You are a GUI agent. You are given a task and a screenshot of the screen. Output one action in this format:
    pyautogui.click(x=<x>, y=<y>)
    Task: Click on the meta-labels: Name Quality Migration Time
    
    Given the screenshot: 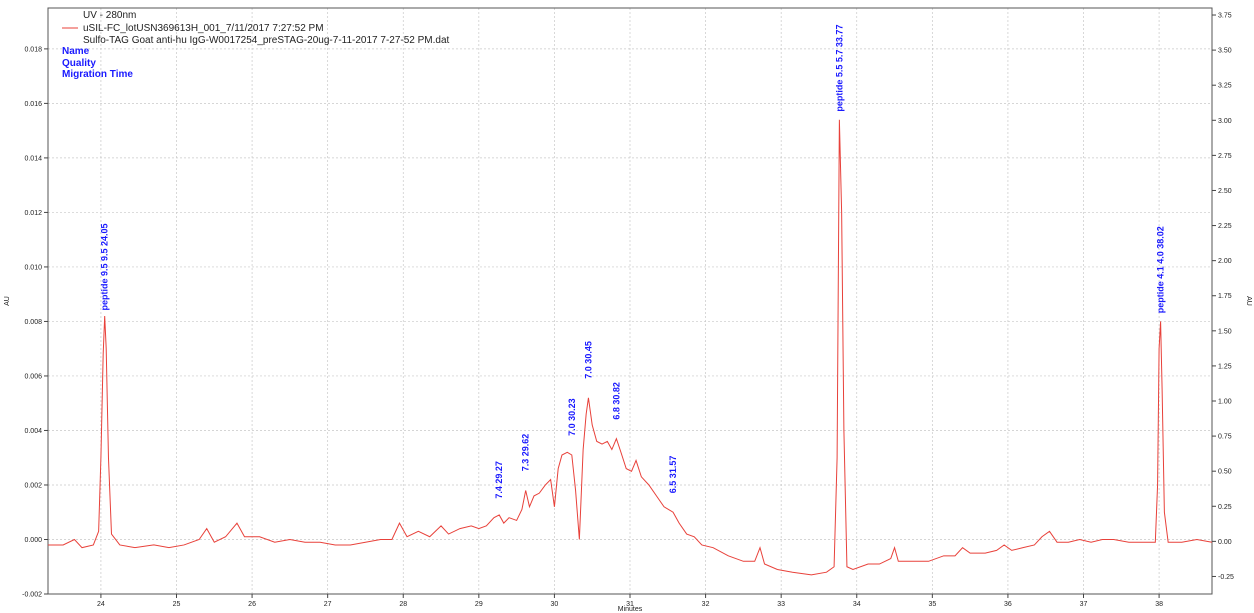 What is the action you would take?
    pyautogui.click(x=97, y=63)
    